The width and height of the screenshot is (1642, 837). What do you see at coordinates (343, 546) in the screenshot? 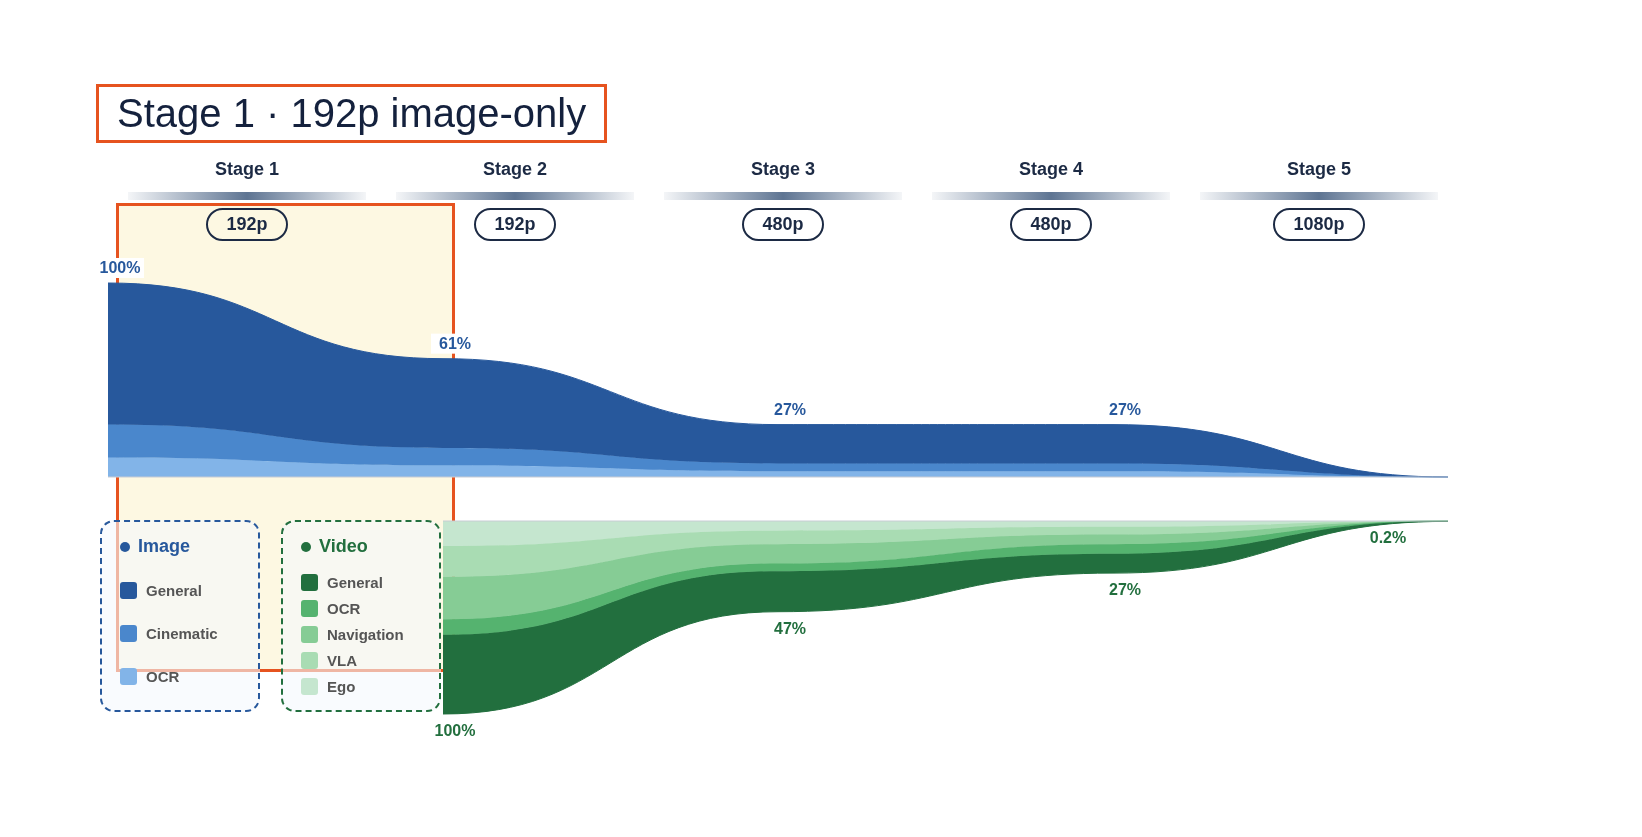
I see `legend-title: Video` at bounding box center [343, 546].